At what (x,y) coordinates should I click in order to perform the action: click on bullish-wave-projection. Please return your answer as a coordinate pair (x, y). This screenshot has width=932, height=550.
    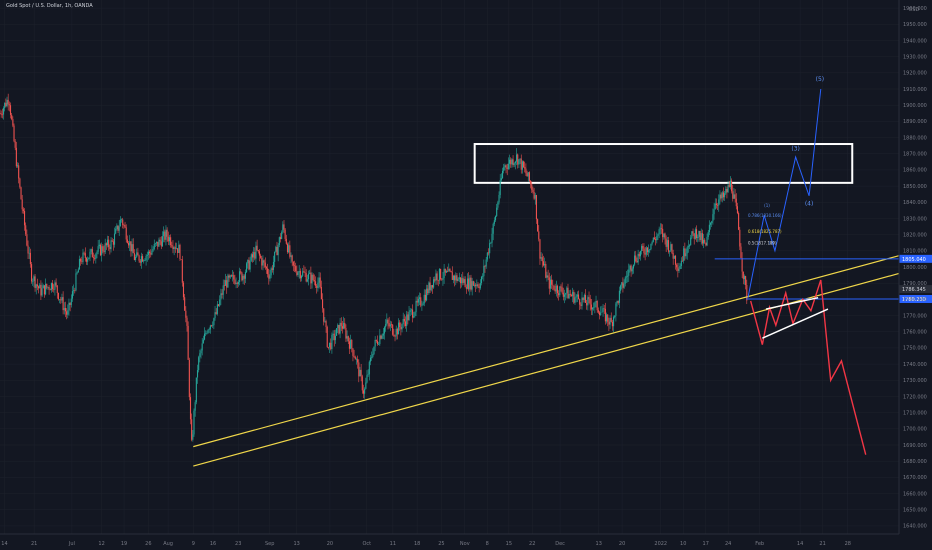
    Looking at the image, I should click on (784, 193).